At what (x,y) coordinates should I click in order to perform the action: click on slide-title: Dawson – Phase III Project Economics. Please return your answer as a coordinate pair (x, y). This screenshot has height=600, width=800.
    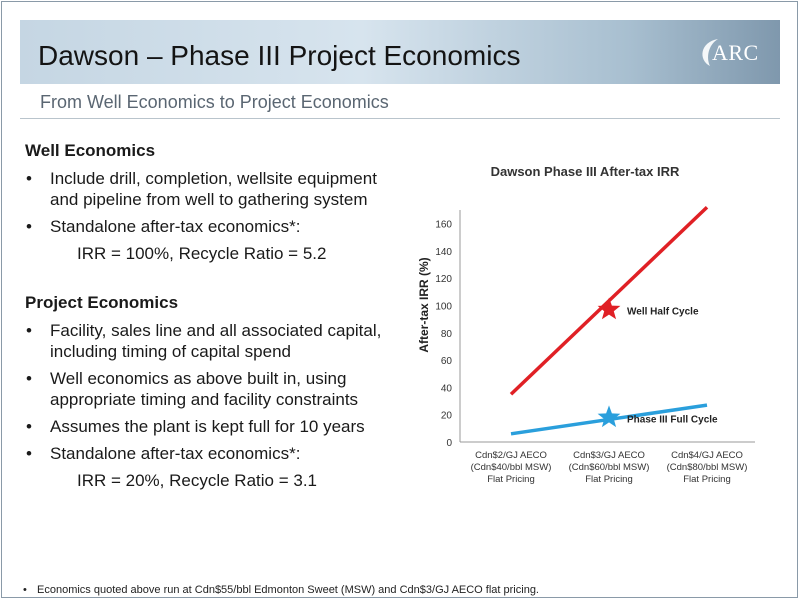
    Looking at the image, I should click on (279, 55).